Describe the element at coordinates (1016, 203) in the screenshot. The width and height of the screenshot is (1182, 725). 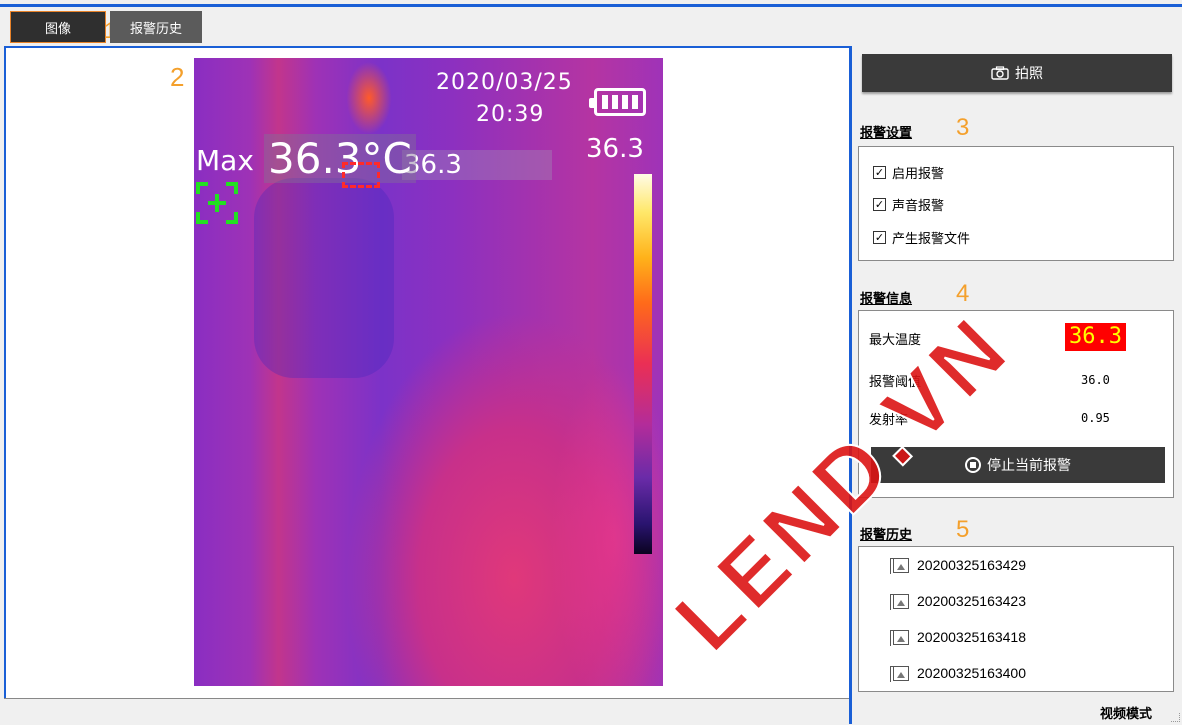
I see `alarm-settings-box: ✓ 启用报警 ✓ 声音报警 ✓ 产生报警文件` at that location.